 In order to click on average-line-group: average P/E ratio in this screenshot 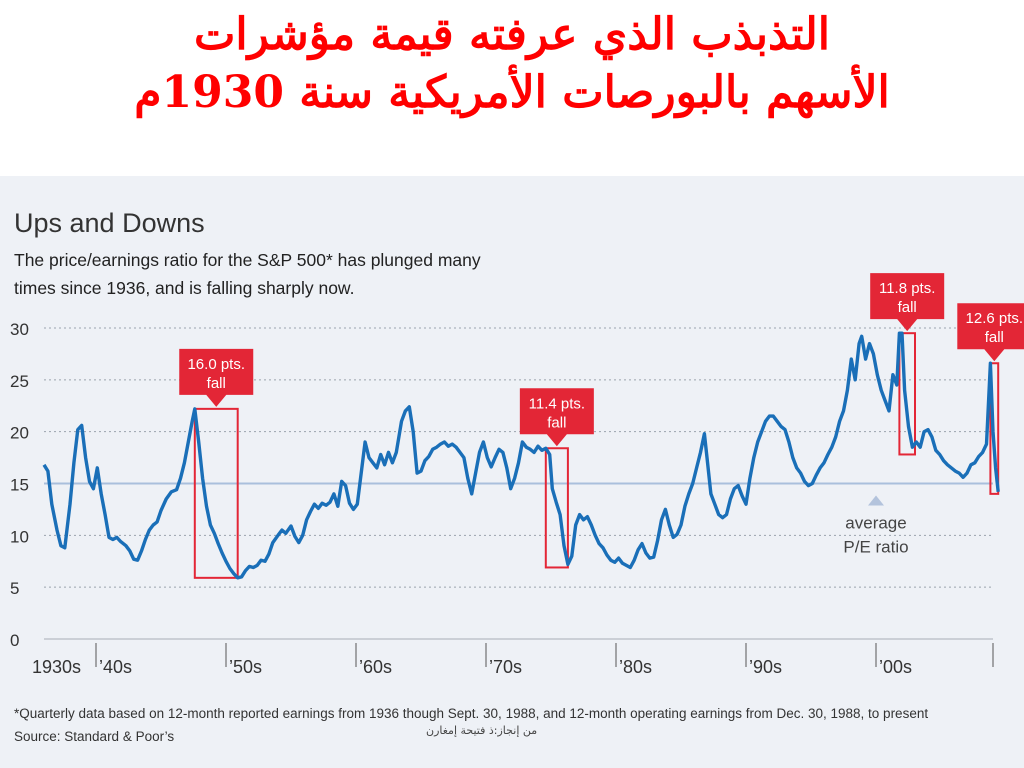, I will do `click(518, 519)`.